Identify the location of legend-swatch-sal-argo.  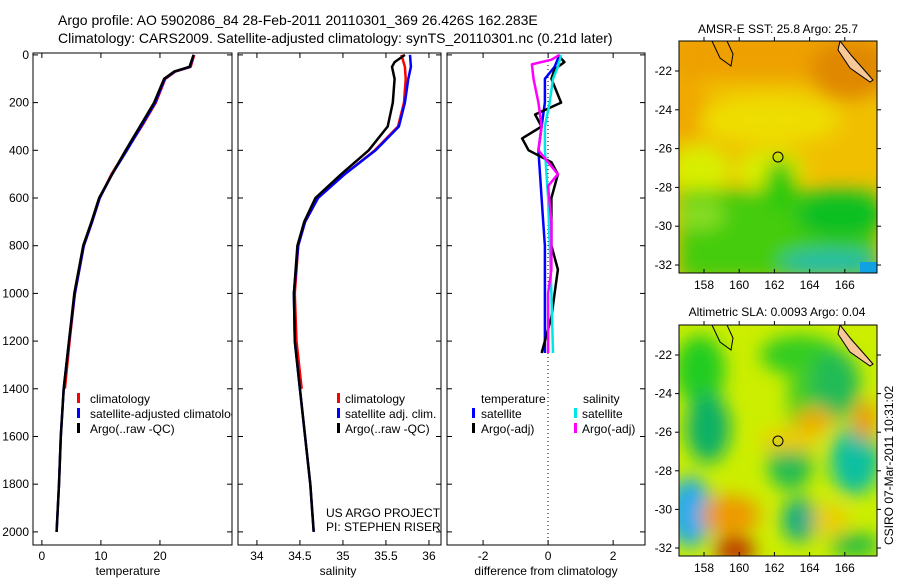
(575, 428).